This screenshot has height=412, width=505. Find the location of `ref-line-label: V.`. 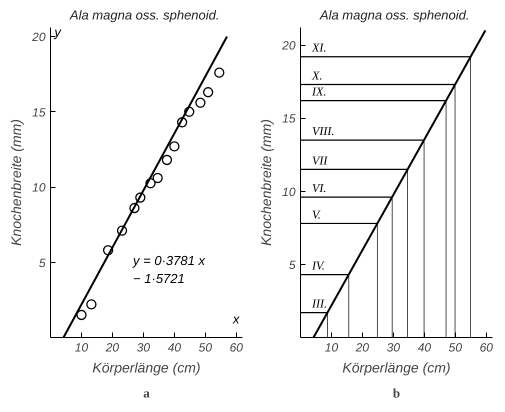

ref-line-label: V. is located at coordinates (317, 214).